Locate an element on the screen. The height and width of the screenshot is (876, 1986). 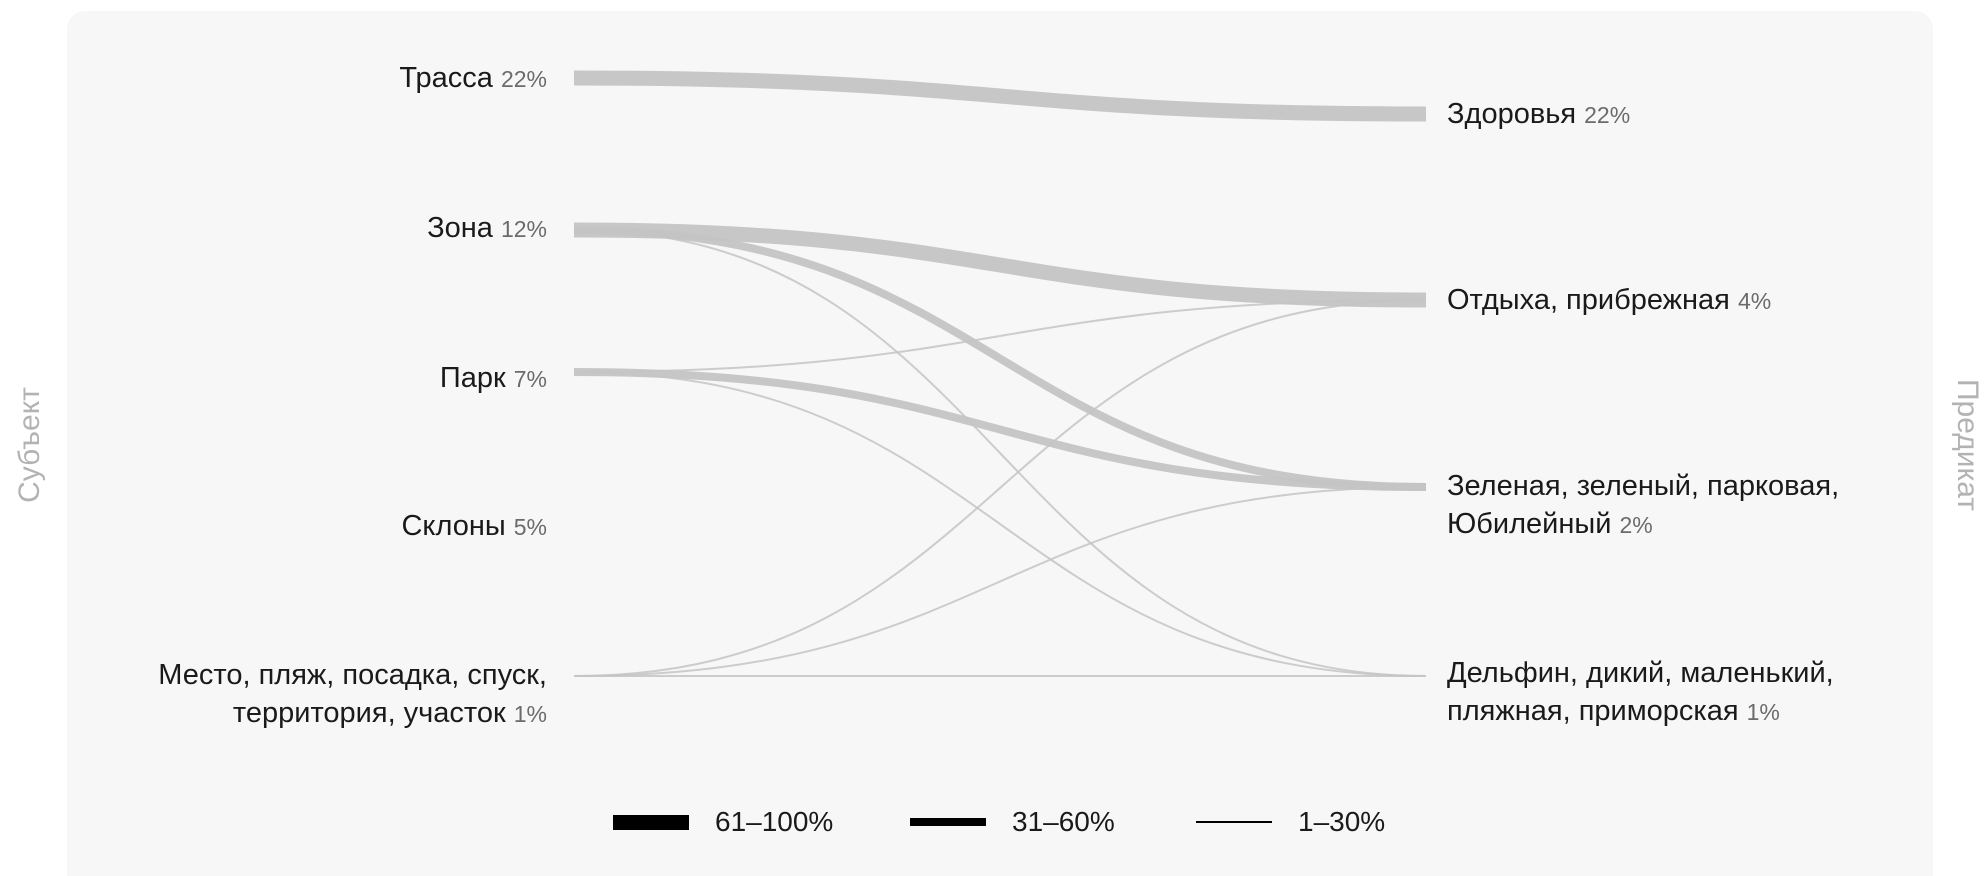
node-text: территория, участок is located at coordinates (369, 713).